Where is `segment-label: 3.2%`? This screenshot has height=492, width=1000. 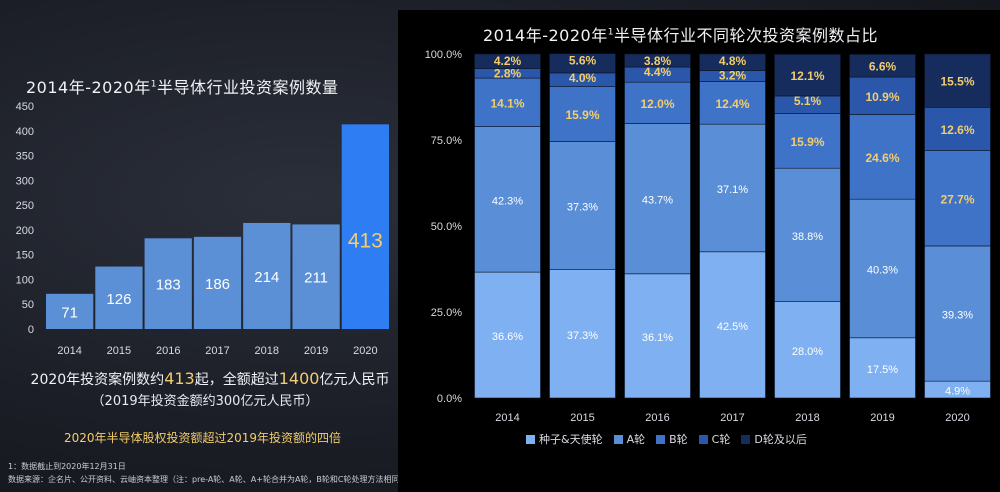 segment-label: 3.2% is located at coordinates (733, 76).